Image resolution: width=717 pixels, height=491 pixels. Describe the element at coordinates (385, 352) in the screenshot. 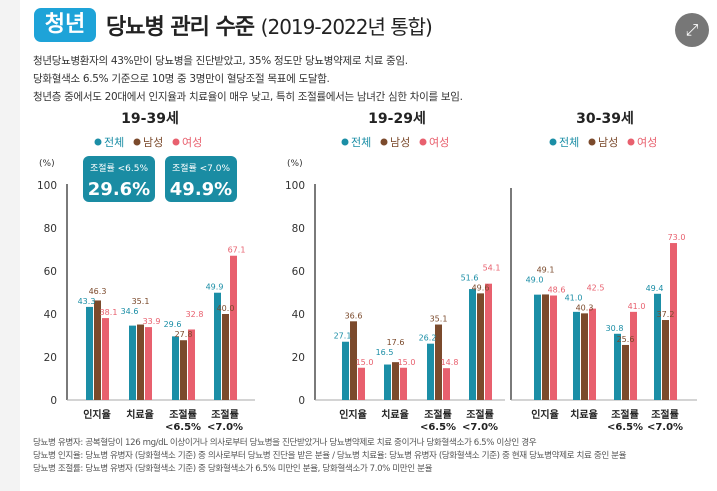

I see `data-label: 16.5` at that location.